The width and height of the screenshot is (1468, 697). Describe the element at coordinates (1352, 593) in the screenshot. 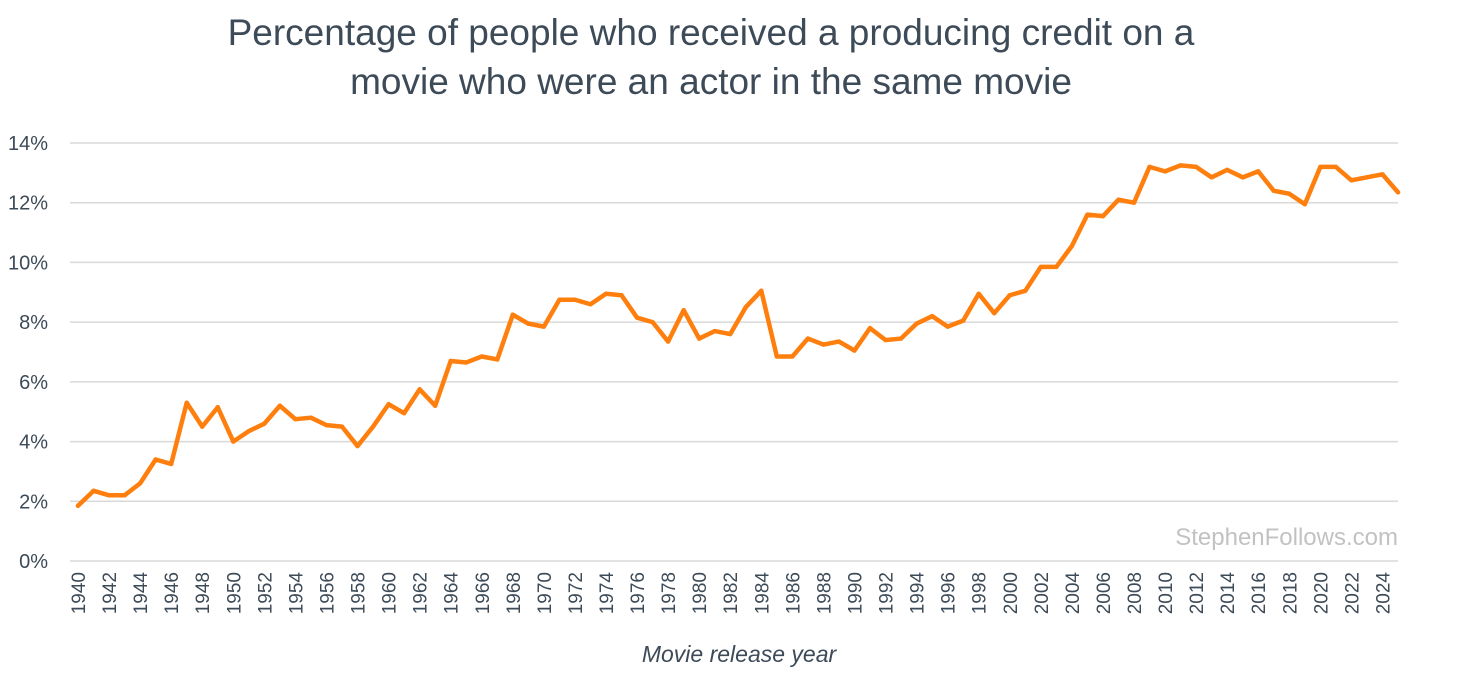

I see `x-tick-label-2022: 2022` at that location.